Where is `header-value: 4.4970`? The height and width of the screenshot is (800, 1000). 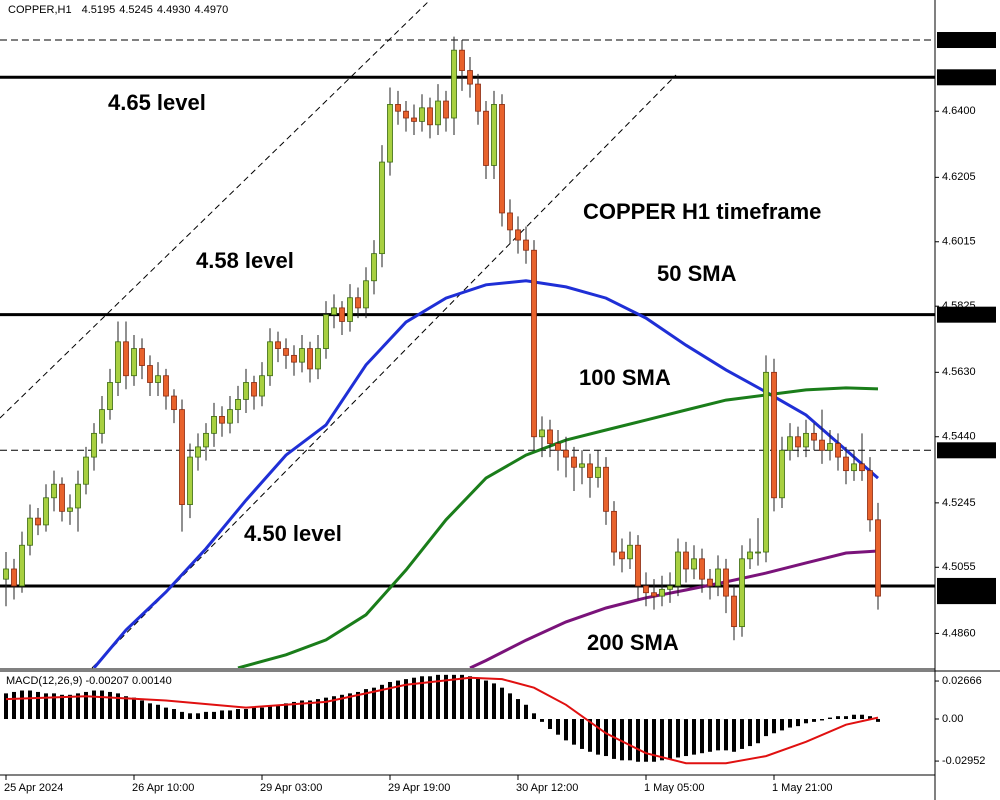 header-value: 4.4970 is located at coordinates (212, 10).